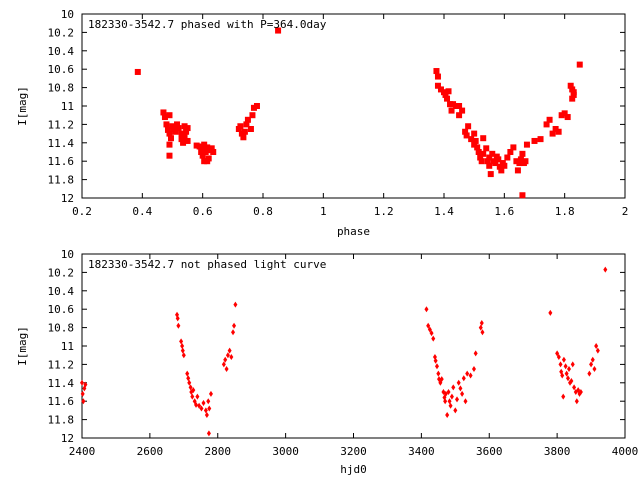 This screenshot has width=640, height=480. Describe the element at coordinates (142, 211) in the screenshot. I see `phased-x-tick-label: 0.4` at that location.